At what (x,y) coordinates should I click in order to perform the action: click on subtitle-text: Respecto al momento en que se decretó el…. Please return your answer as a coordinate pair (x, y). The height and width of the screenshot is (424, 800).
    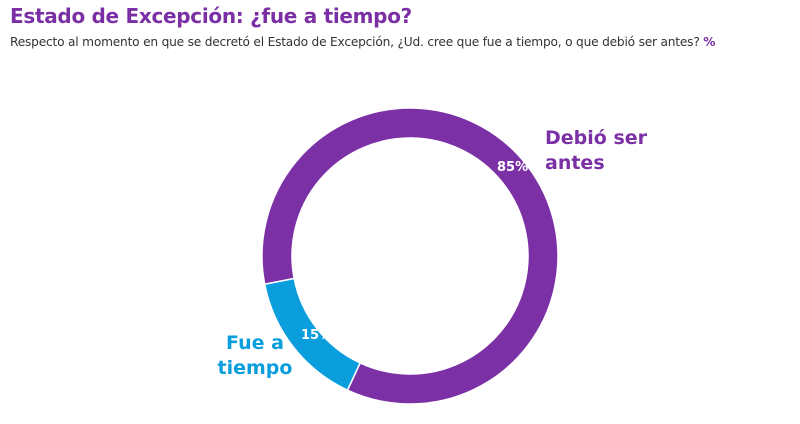
    Looking at the image, I should click on (355, 42).